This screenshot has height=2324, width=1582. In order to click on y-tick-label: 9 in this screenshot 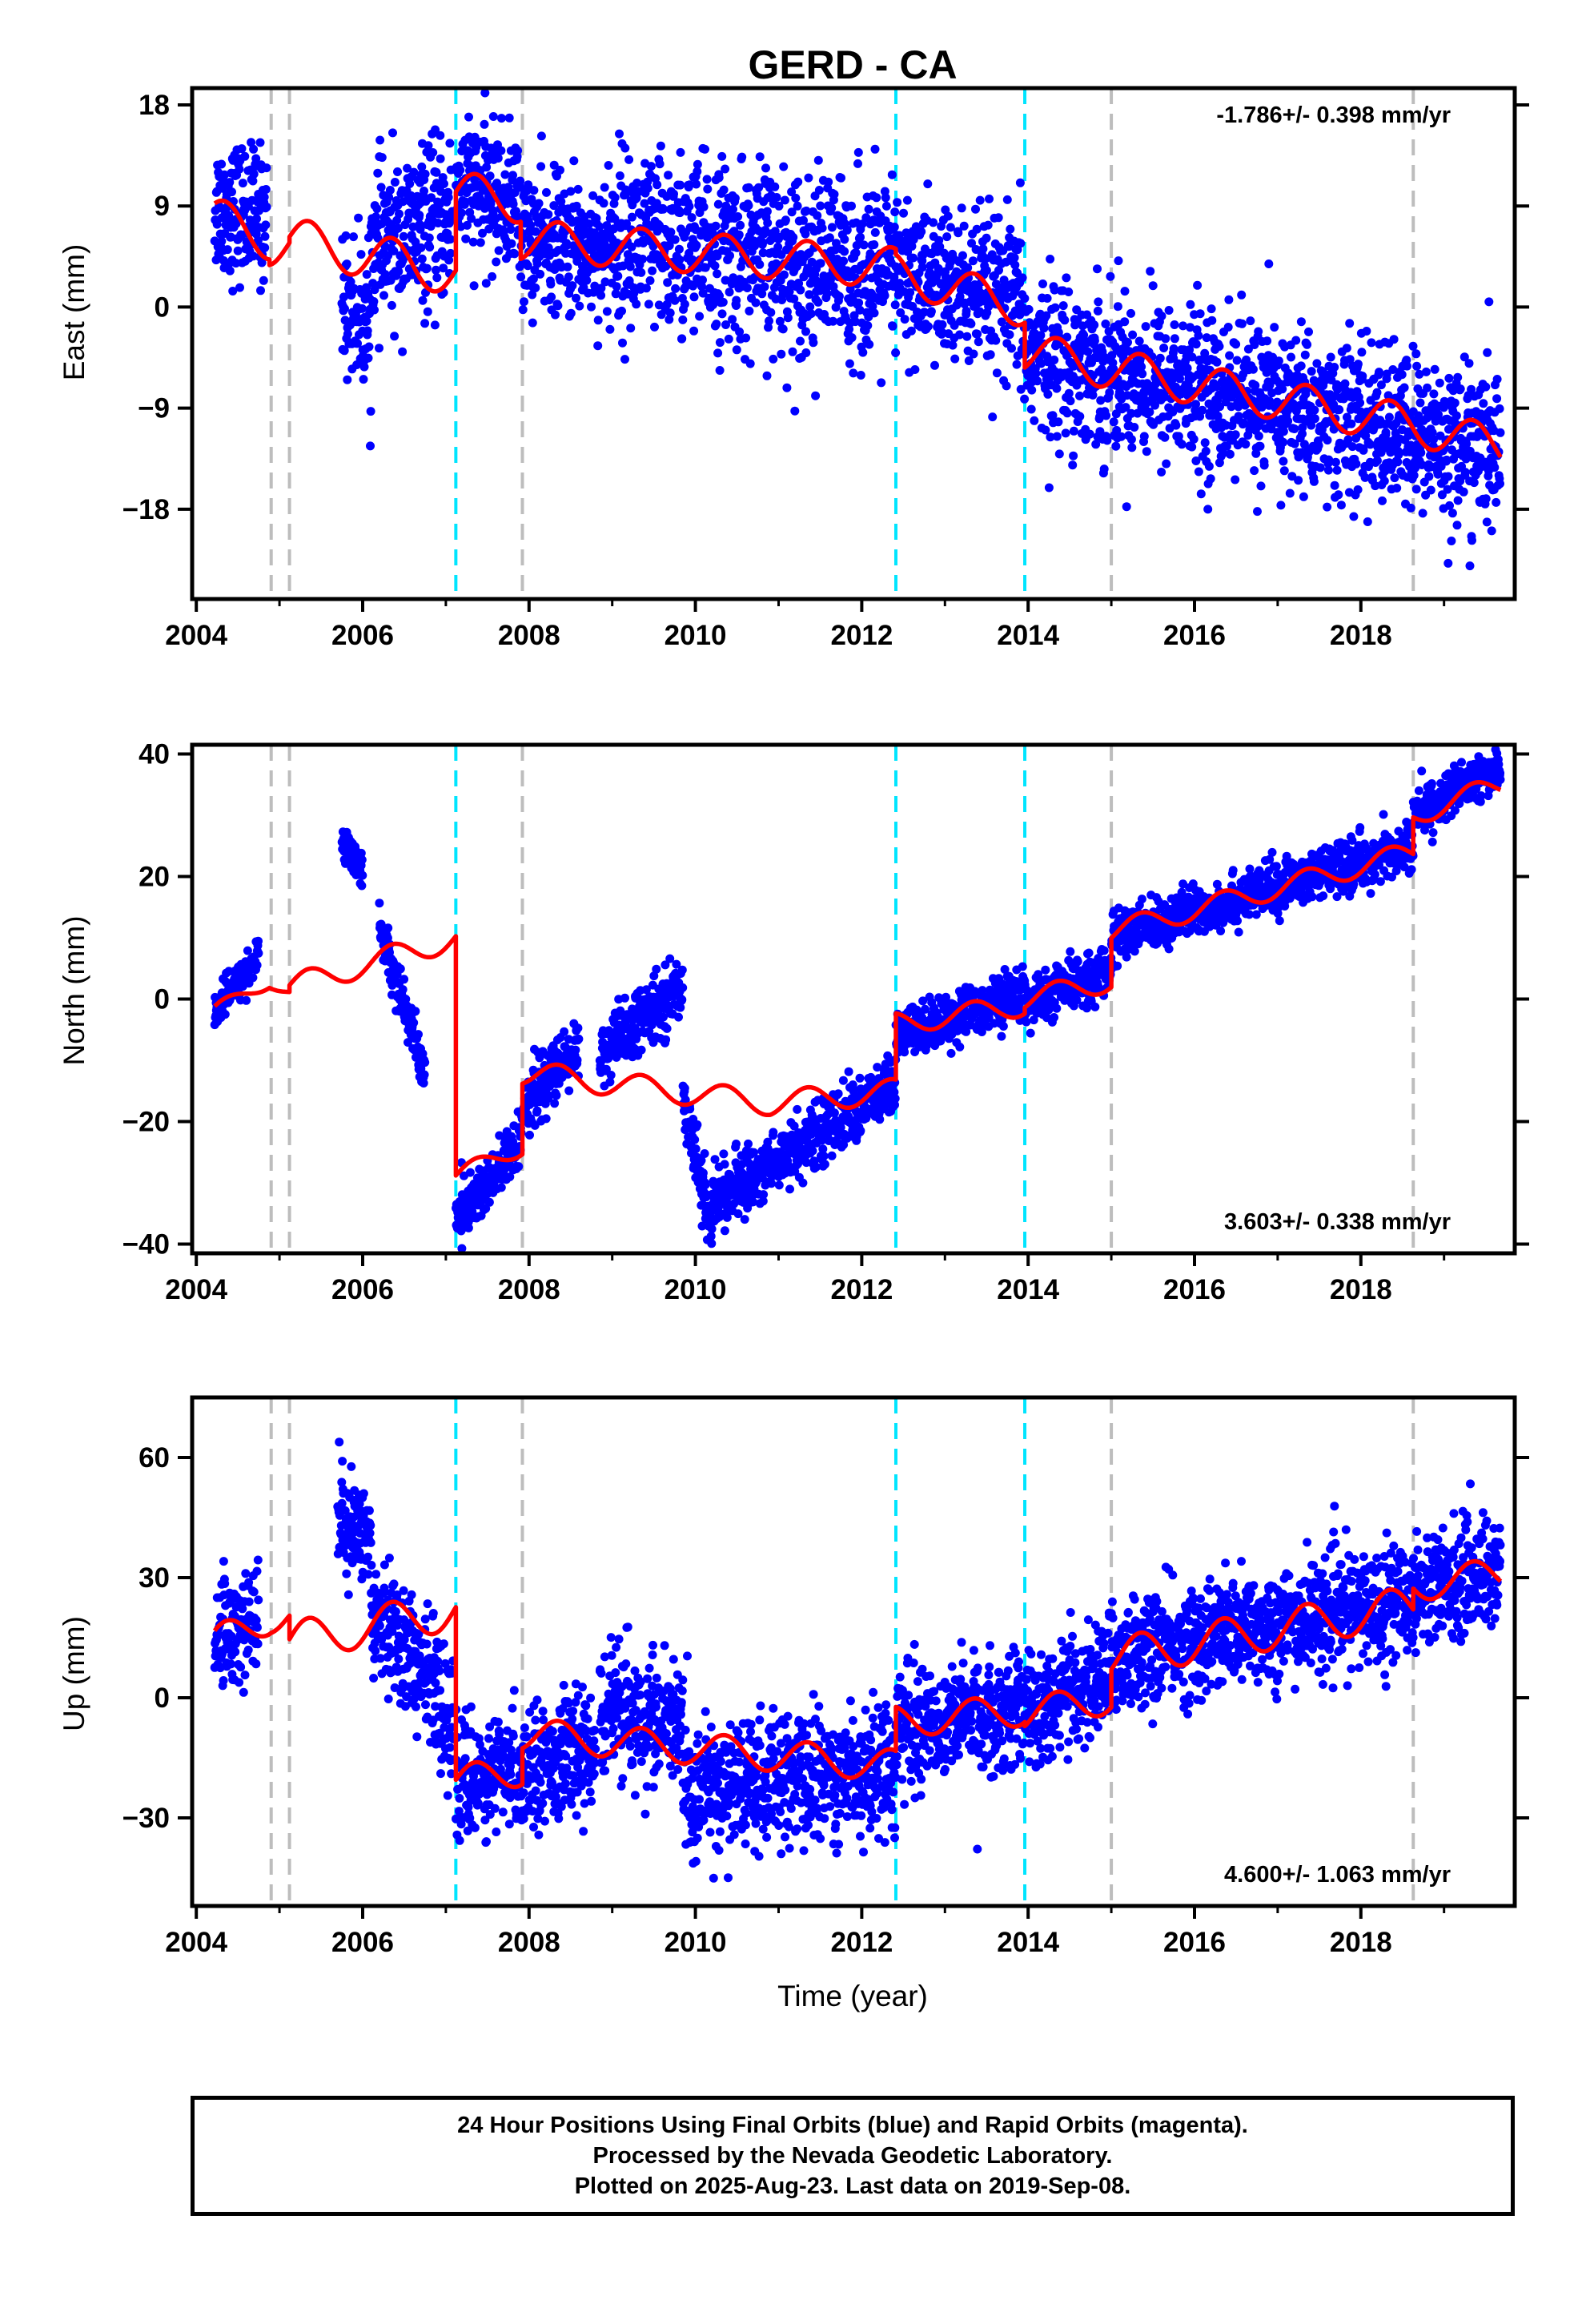, I will do `click(162, 206)`.